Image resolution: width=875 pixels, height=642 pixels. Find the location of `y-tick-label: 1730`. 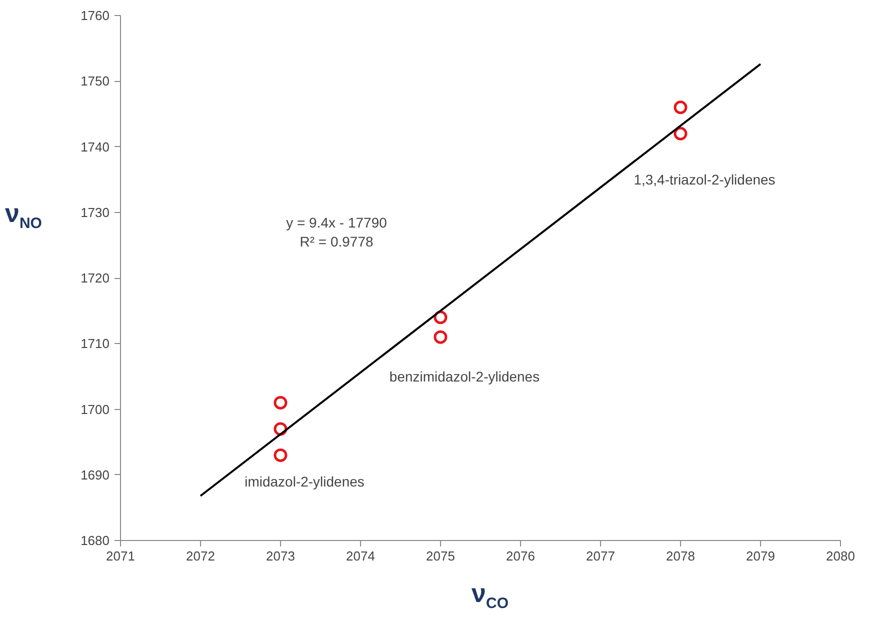

y-tick-label: 1730 is located at coordinates (95, 212).